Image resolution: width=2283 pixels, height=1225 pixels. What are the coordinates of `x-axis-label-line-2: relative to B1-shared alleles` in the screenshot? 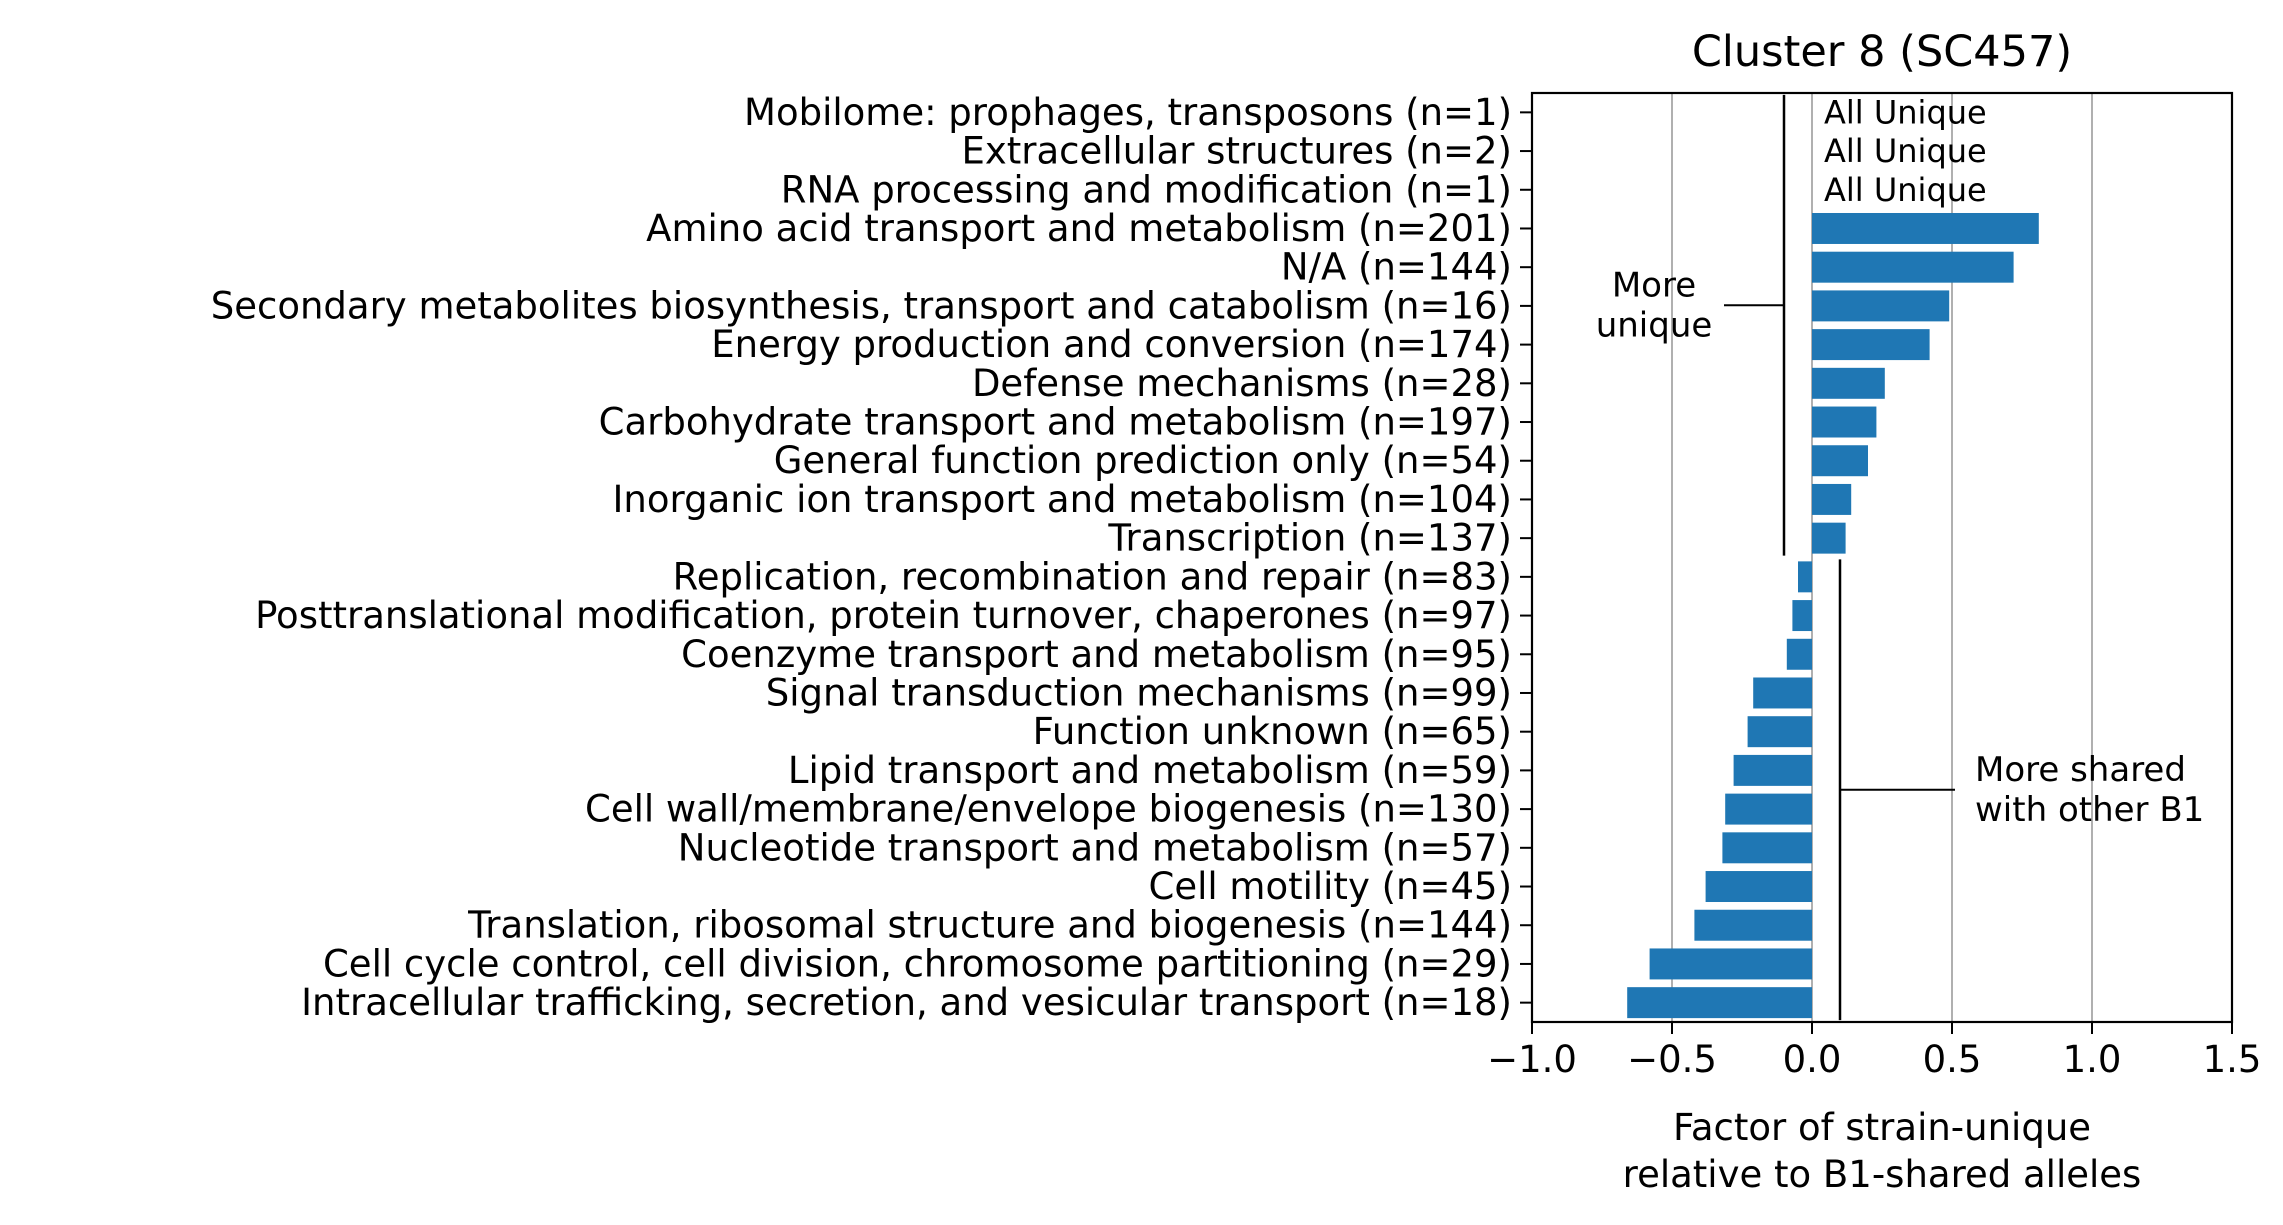 It's located at (1882, 1174).